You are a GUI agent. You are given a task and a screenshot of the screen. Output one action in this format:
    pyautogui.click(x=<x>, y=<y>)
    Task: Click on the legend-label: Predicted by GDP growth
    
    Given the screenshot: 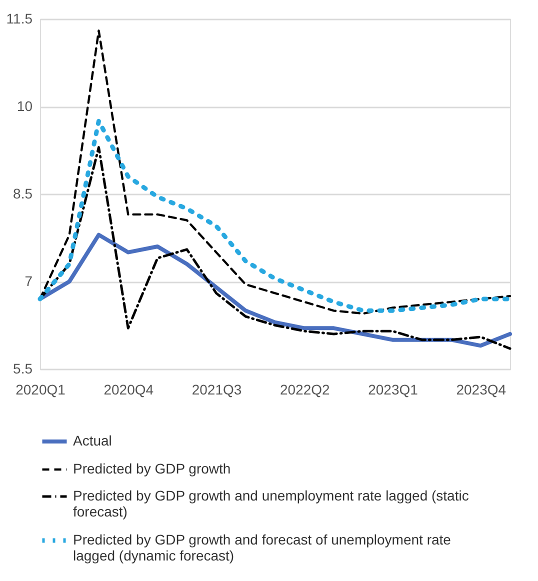 What is the action you would take?
    pyautogui.click(x=152, y=468)
    